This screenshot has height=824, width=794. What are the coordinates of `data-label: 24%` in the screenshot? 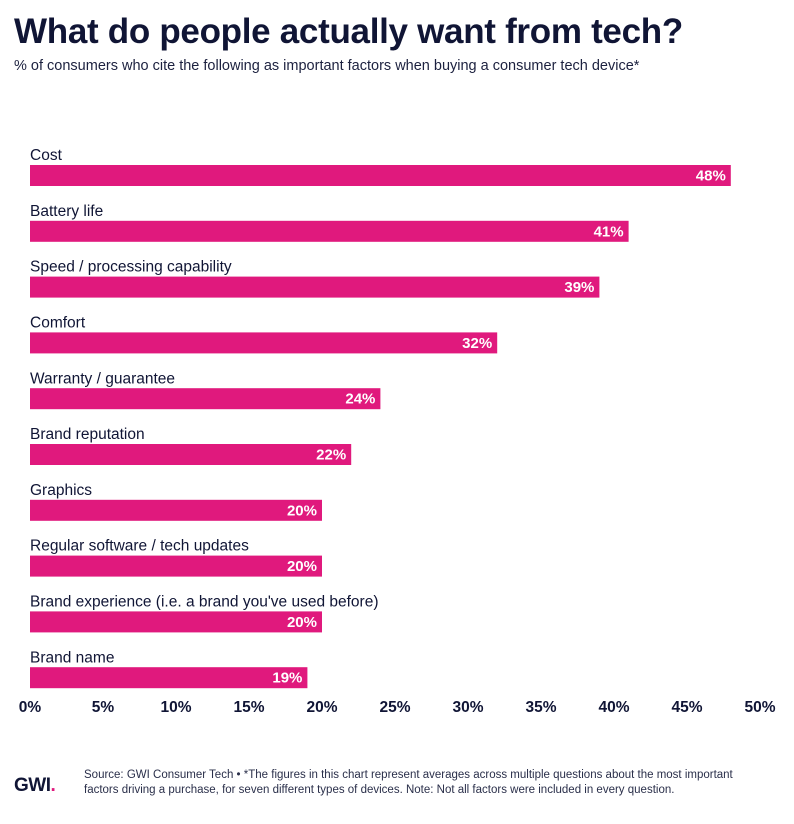 It's located at (360, 399).